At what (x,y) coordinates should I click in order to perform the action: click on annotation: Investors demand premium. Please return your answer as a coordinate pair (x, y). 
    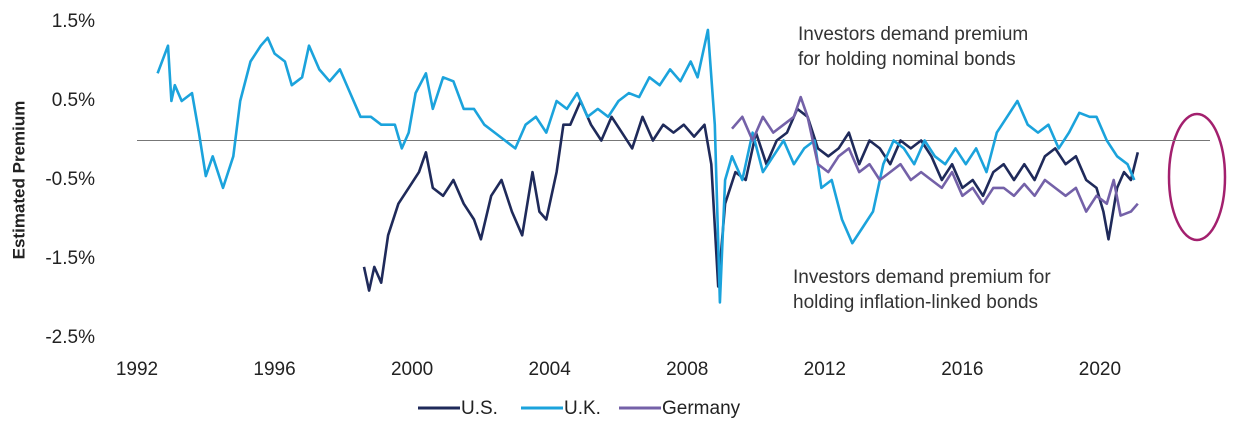
    Looking at the image, I should click on (913, 34).